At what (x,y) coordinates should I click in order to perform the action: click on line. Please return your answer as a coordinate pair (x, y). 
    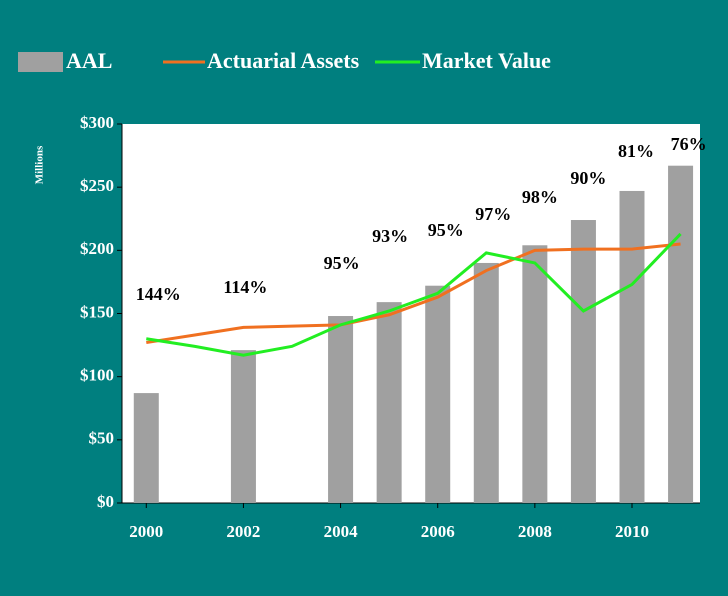
    Looking at the image, I should click on (413, 293).